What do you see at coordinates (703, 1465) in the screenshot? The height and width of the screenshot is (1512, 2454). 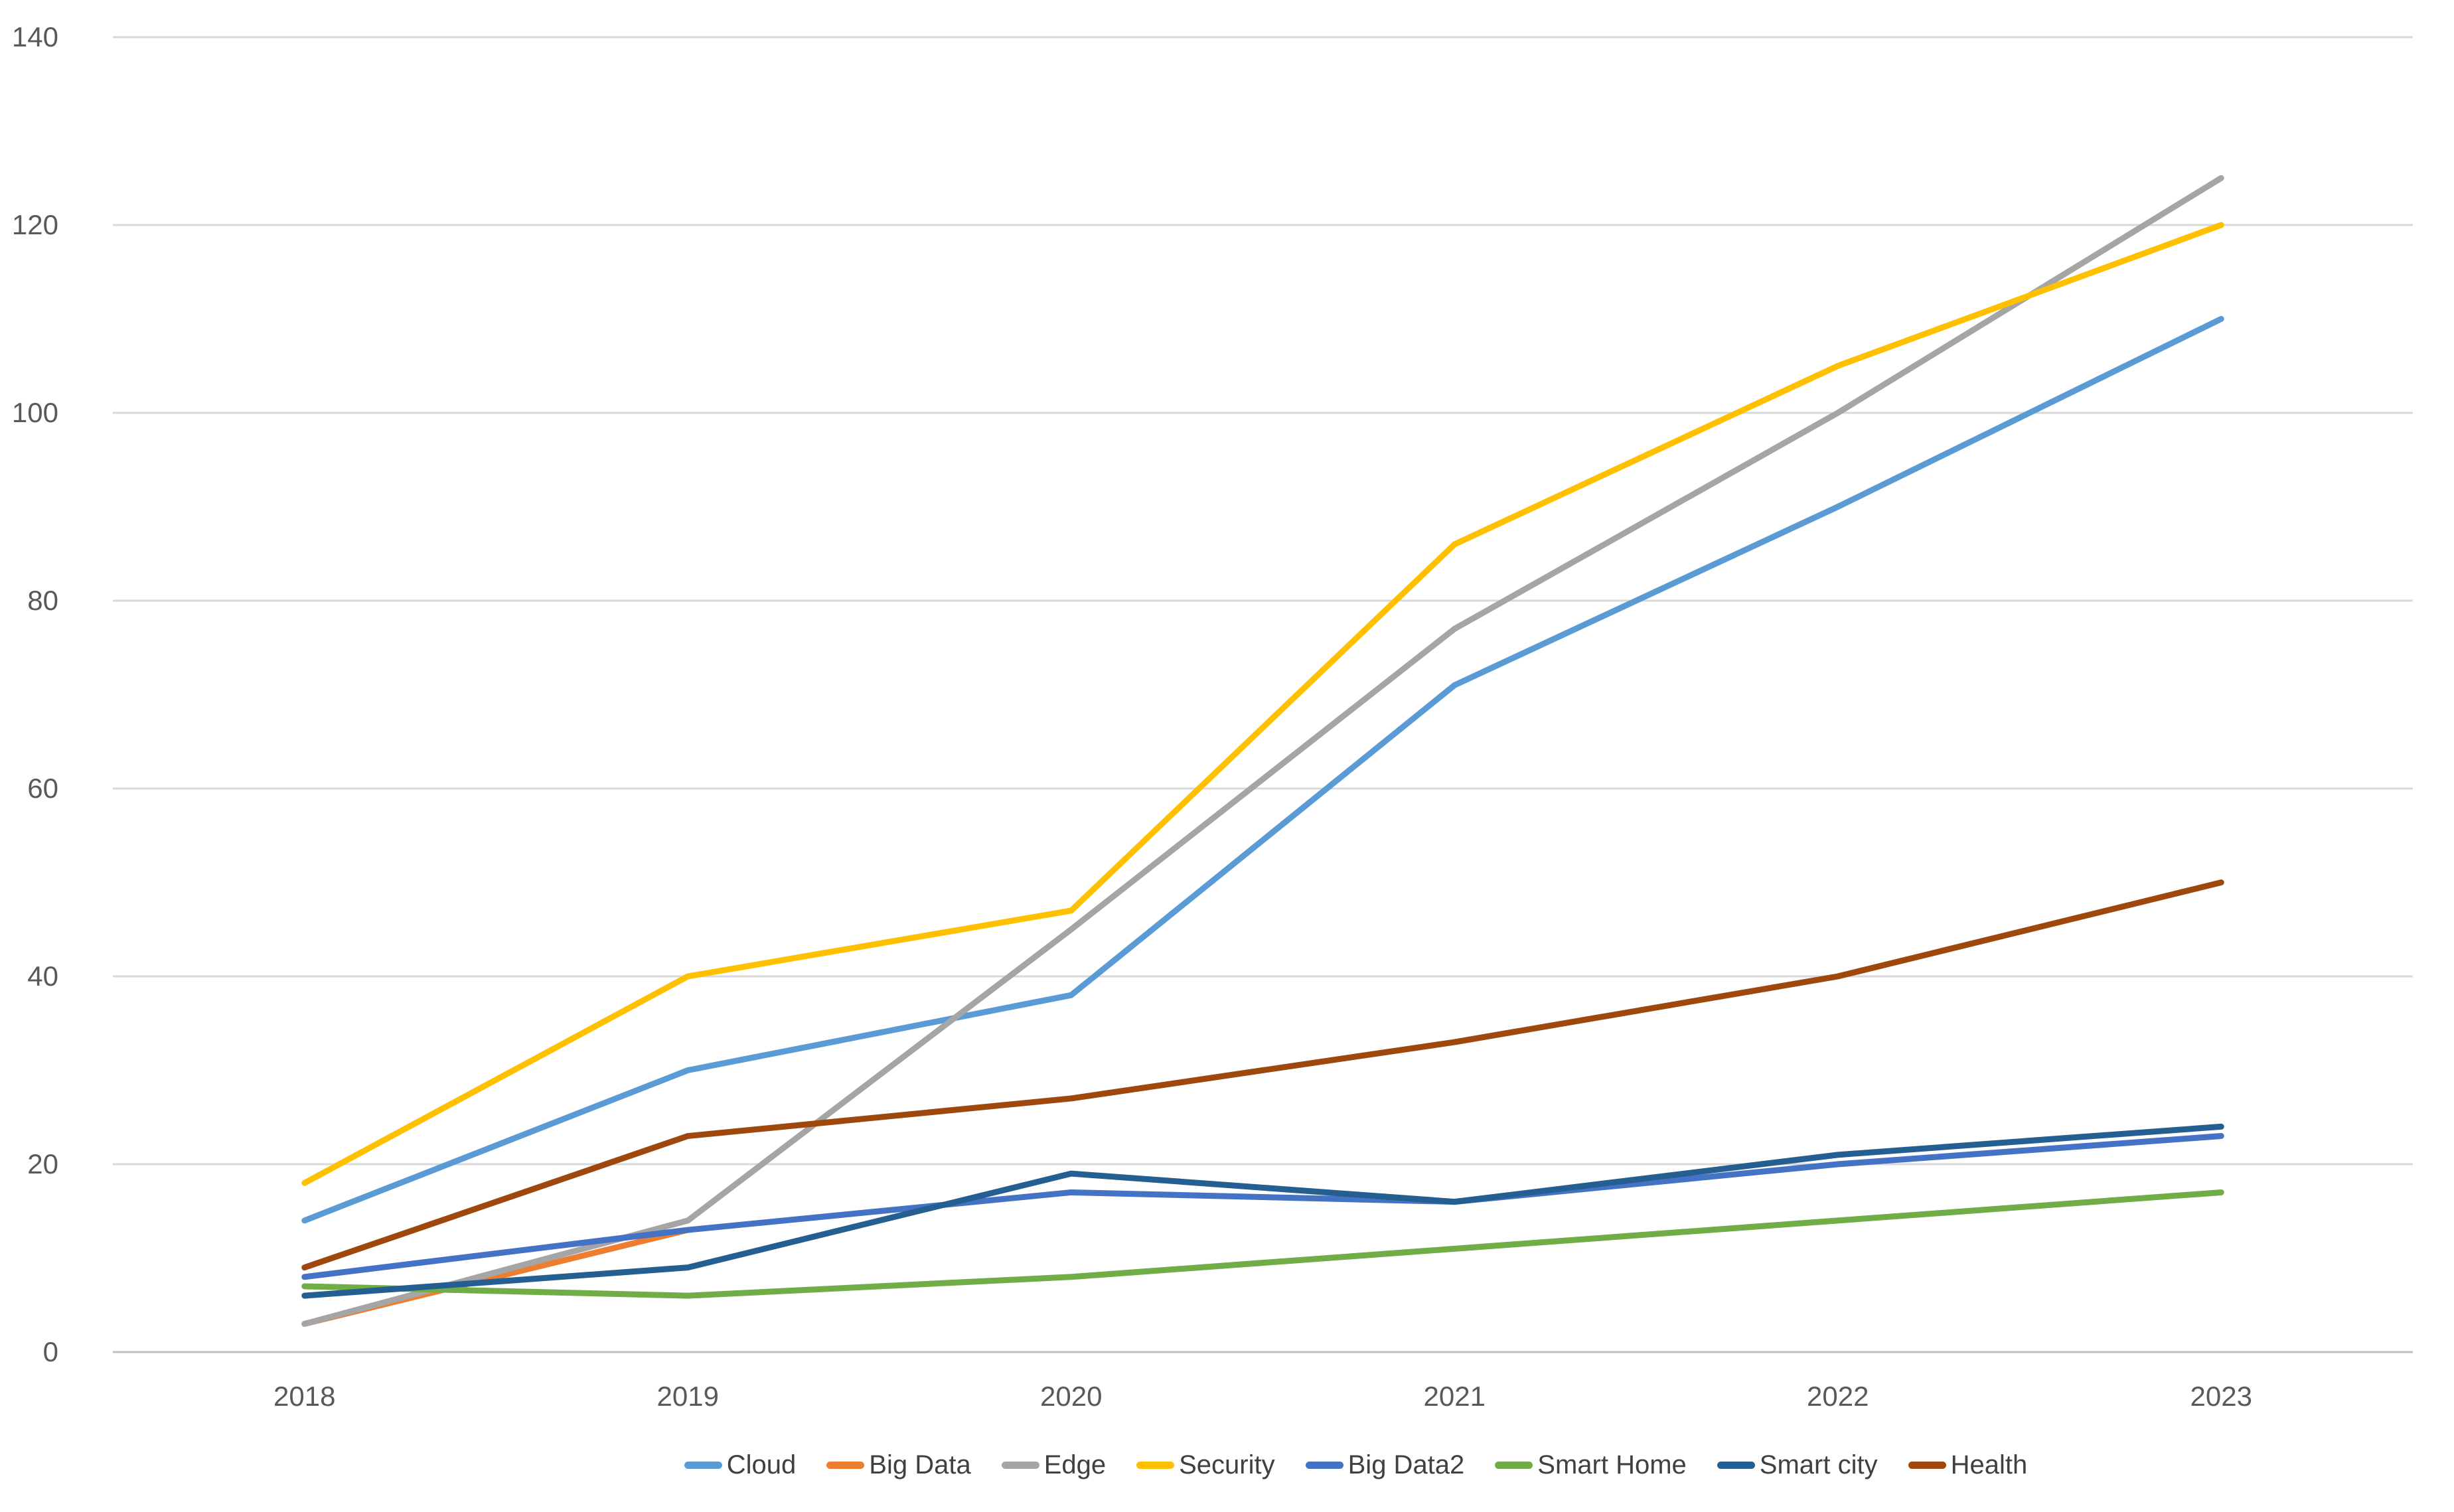 I see `legend-swatch-cloud` at bounding box center [703, 1465].